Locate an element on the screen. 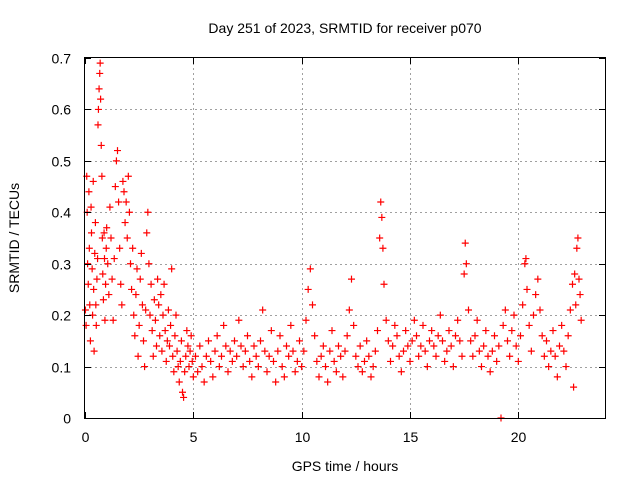  y-tick-label: 0.5 is located at coordinates (62, 162).